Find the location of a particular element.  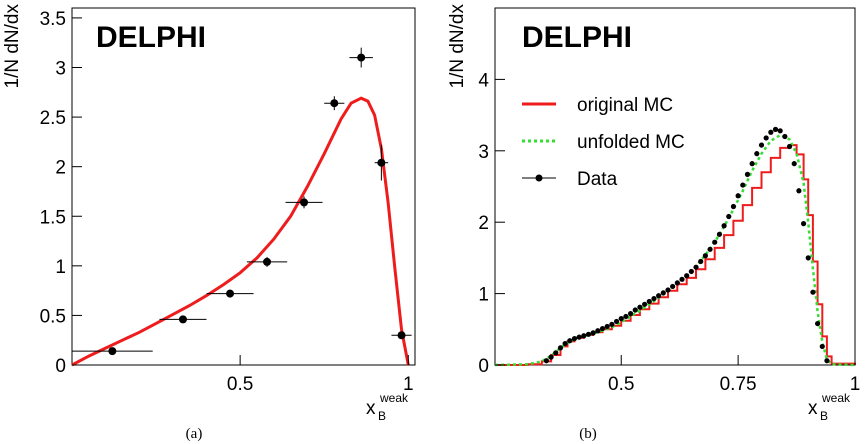

panel-b-legend: original MC unfolded MC Data is located at coordinates (603, 142).